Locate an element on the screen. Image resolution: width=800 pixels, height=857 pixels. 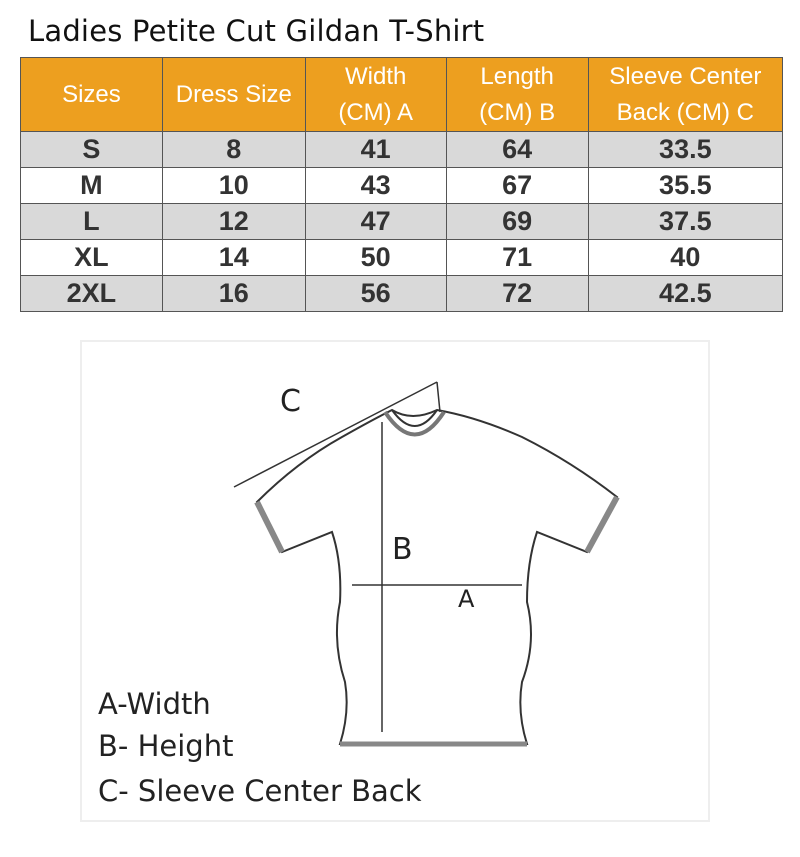
table-cell: 47 is located at coordinates (375, 221).